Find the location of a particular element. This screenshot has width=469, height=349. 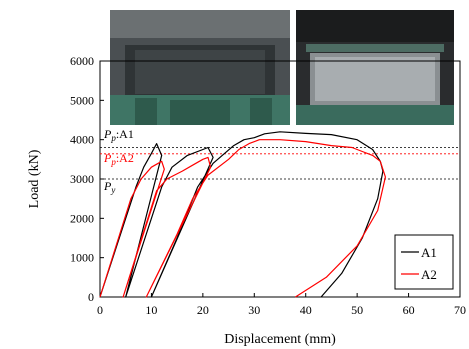

y-tick-label: 3000 is located at coordinates (82, 179).